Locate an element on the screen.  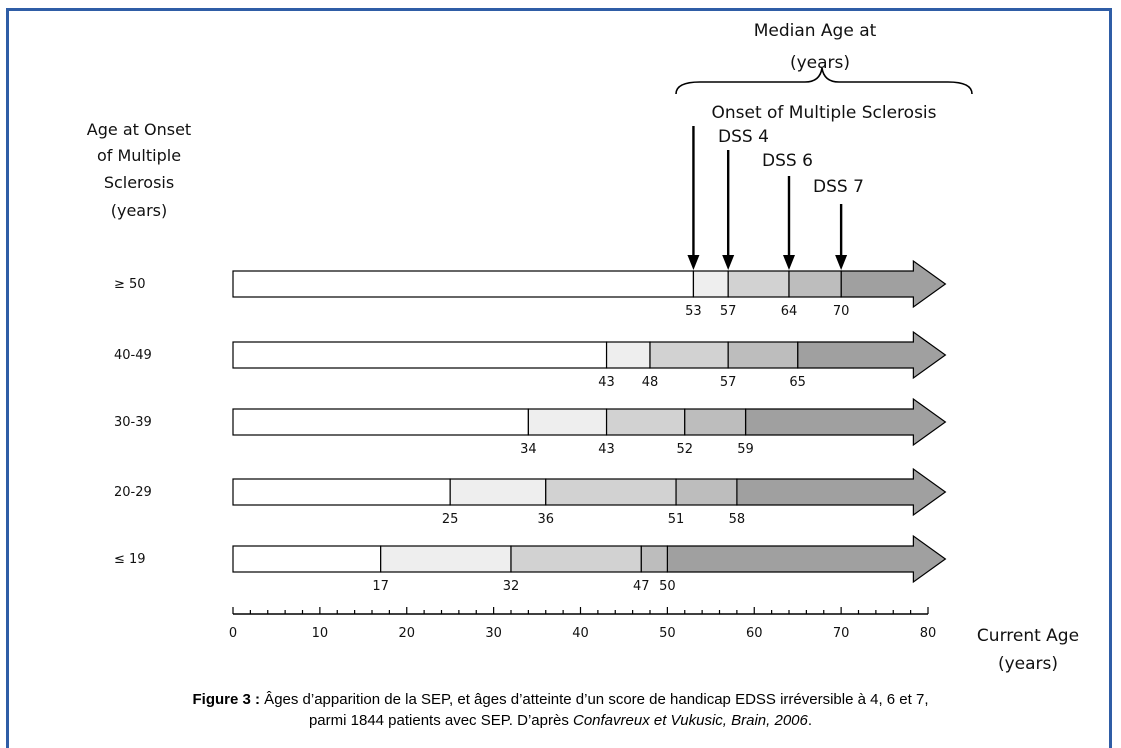
onset-header-label: Onset of Multiple Sclerosis is located at coordinates (823, 113).